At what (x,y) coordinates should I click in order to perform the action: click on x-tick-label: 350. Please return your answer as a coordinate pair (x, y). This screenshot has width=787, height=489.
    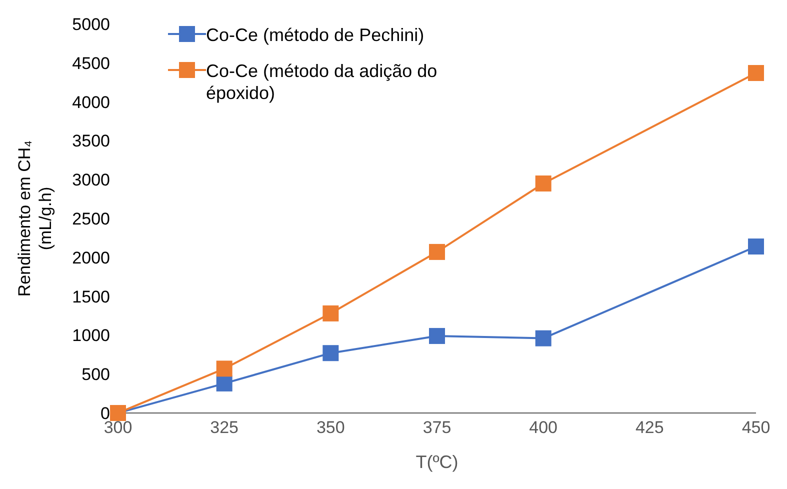
    Looking at the image, I should click on (330, 428).